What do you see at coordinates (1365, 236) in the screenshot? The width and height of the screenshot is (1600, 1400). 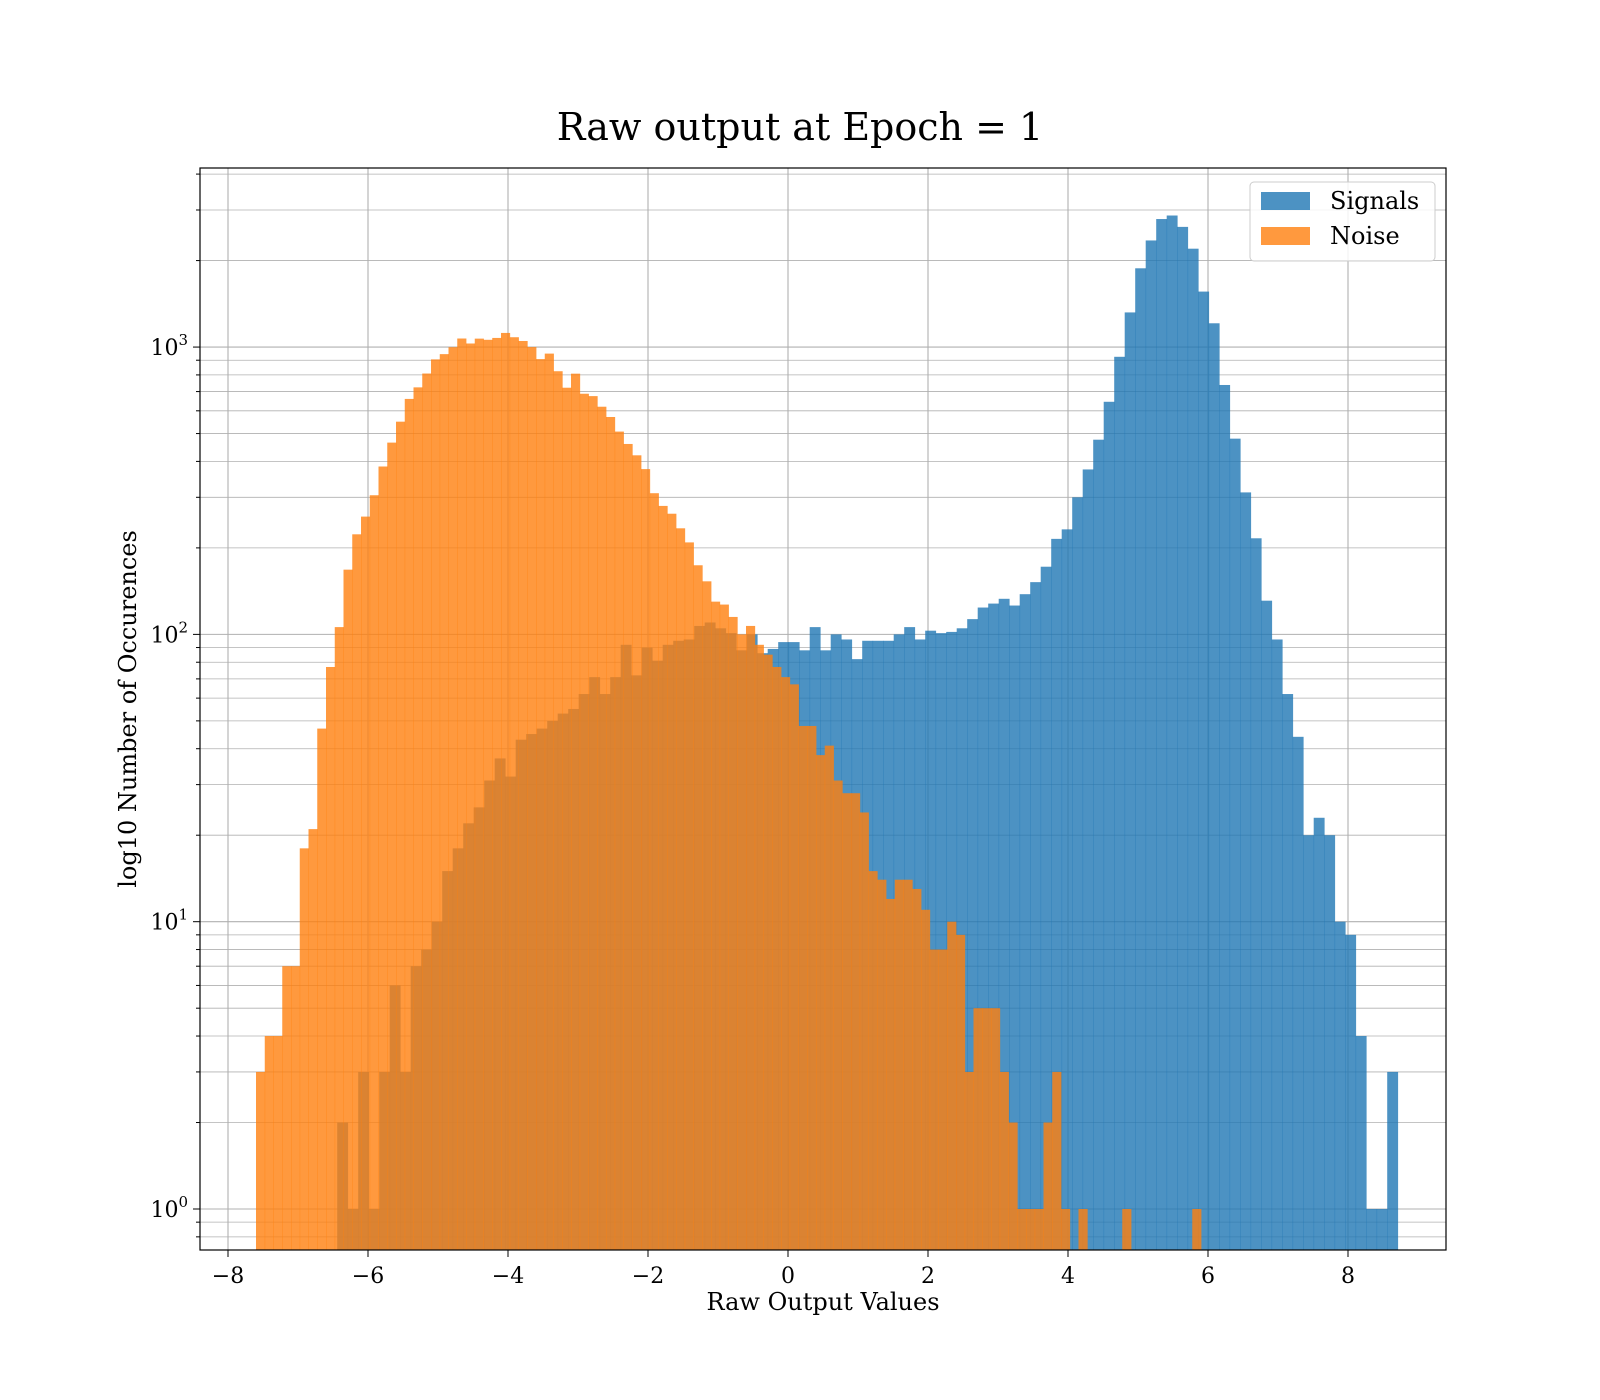 I see `legend-label-noise: Noise` at bounding box center [1365, 236].